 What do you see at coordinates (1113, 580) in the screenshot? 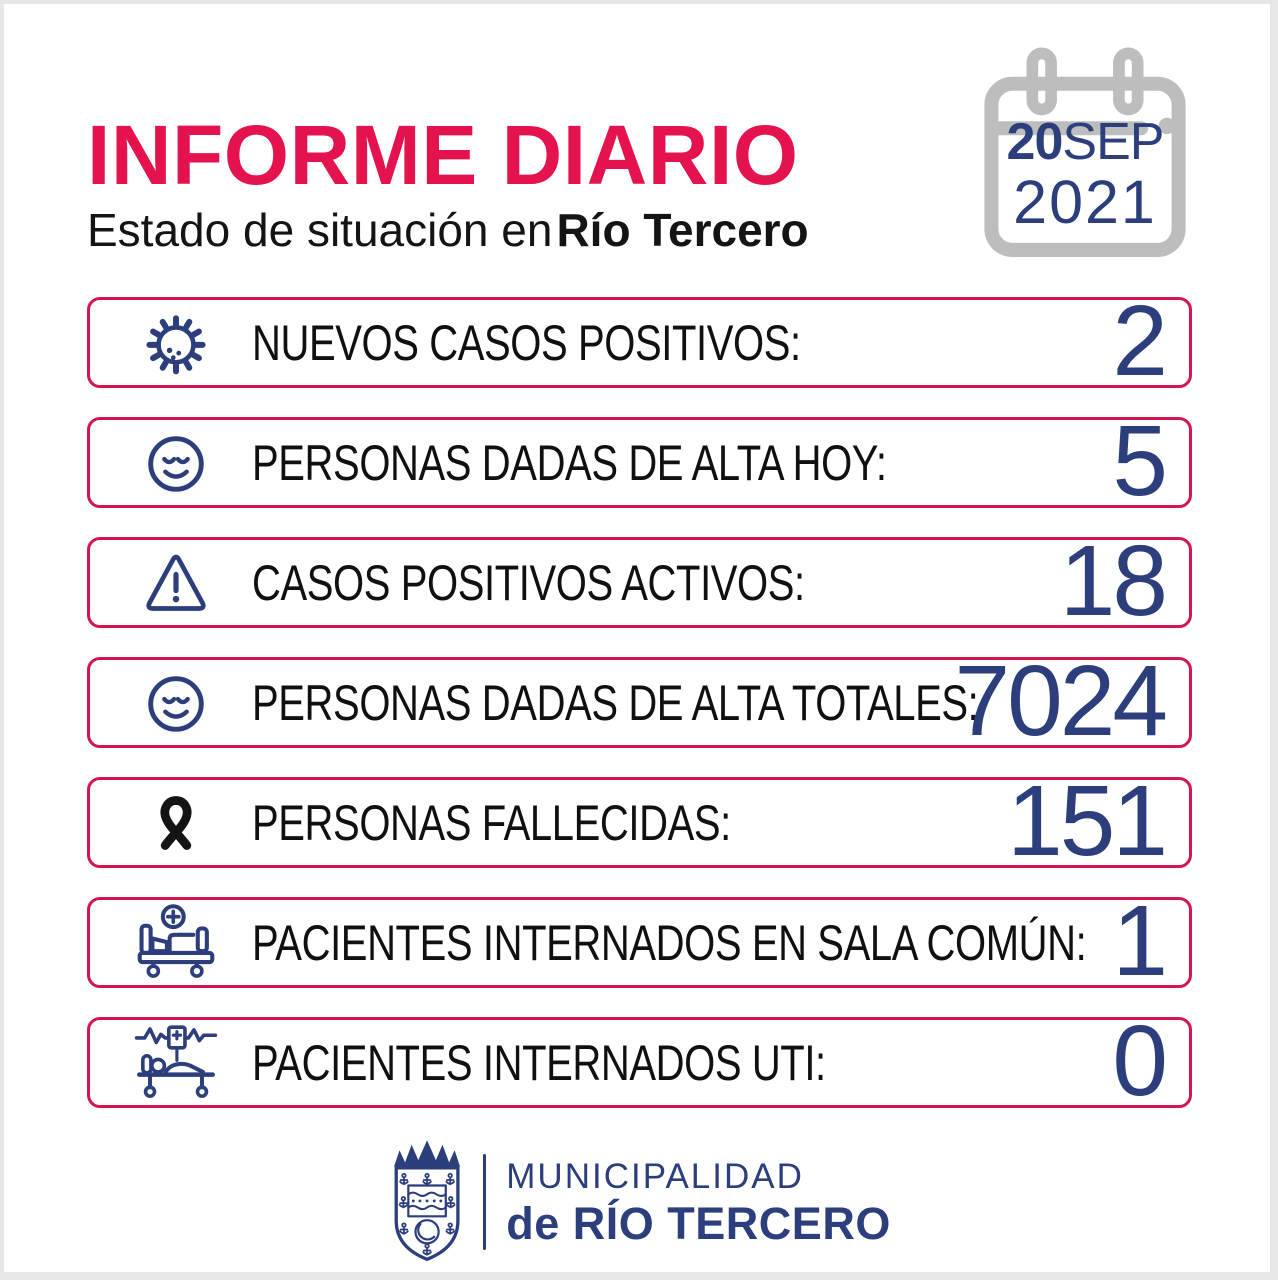
I see `stat-value: 18` at bounding box center [1113, 580].